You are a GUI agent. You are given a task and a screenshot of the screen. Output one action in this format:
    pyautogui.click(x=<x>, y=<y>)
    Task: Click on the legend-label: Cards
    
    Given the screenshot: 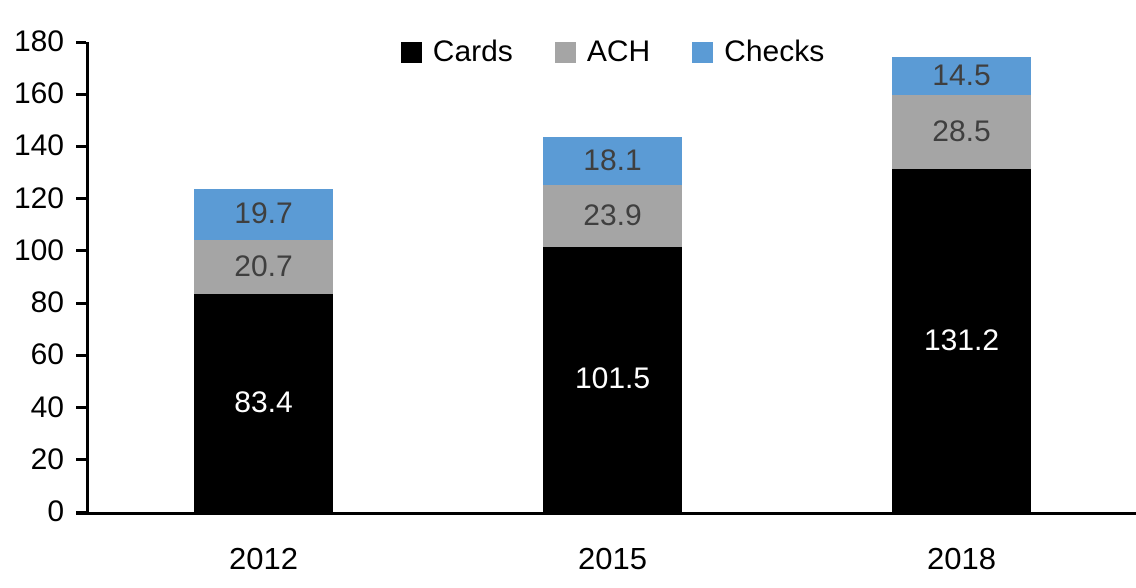 What is the action you would take?
    pyautogui.click(x=472, y=51)
    